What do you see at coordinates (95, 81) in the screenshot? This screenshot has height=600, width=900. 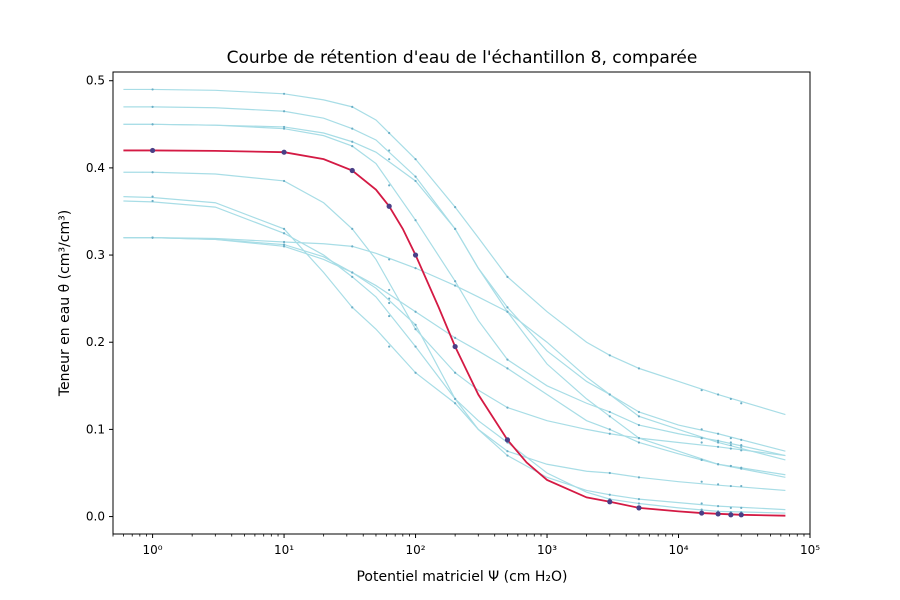 I see `y-tick-label: 0.5` at bounding box center [95, 81].